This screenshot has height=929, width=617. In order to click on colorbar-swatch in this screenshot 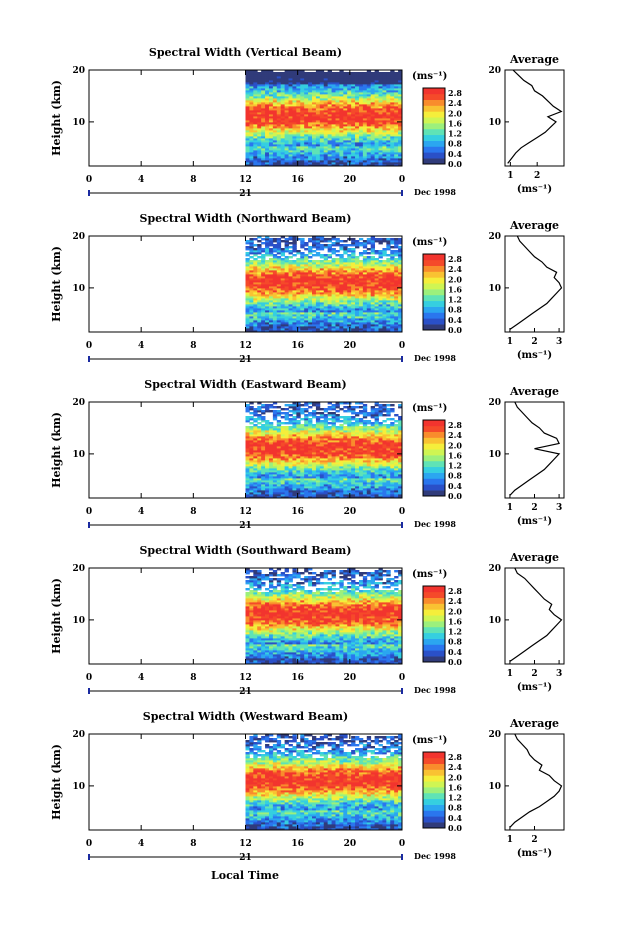, I will do `click(434, 155)`.